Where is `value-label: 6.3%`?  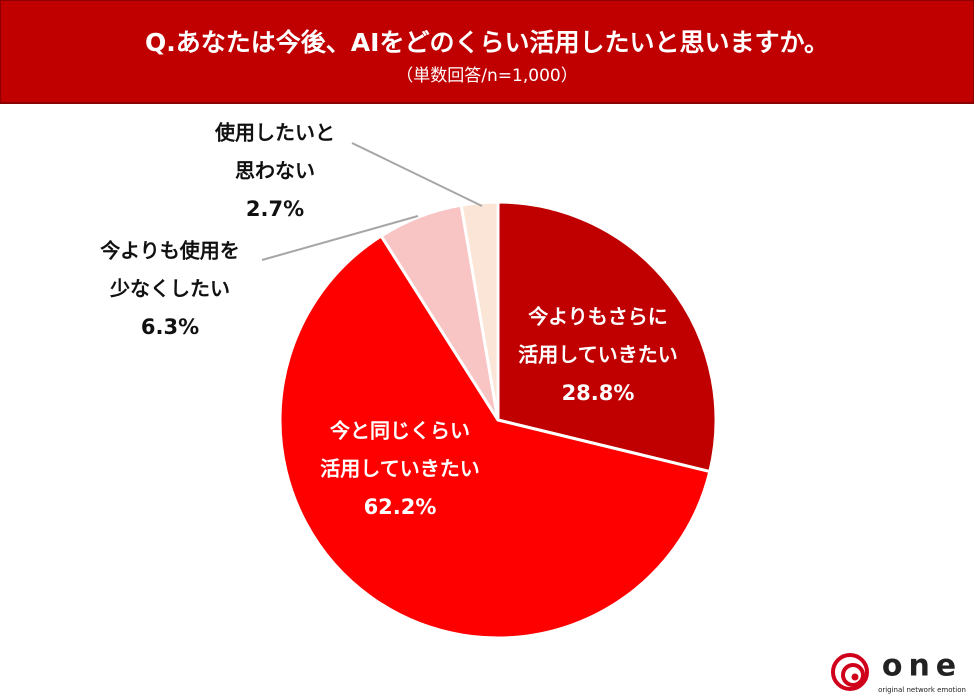 value-label: 6.3% is located at coordinates (170, 327).